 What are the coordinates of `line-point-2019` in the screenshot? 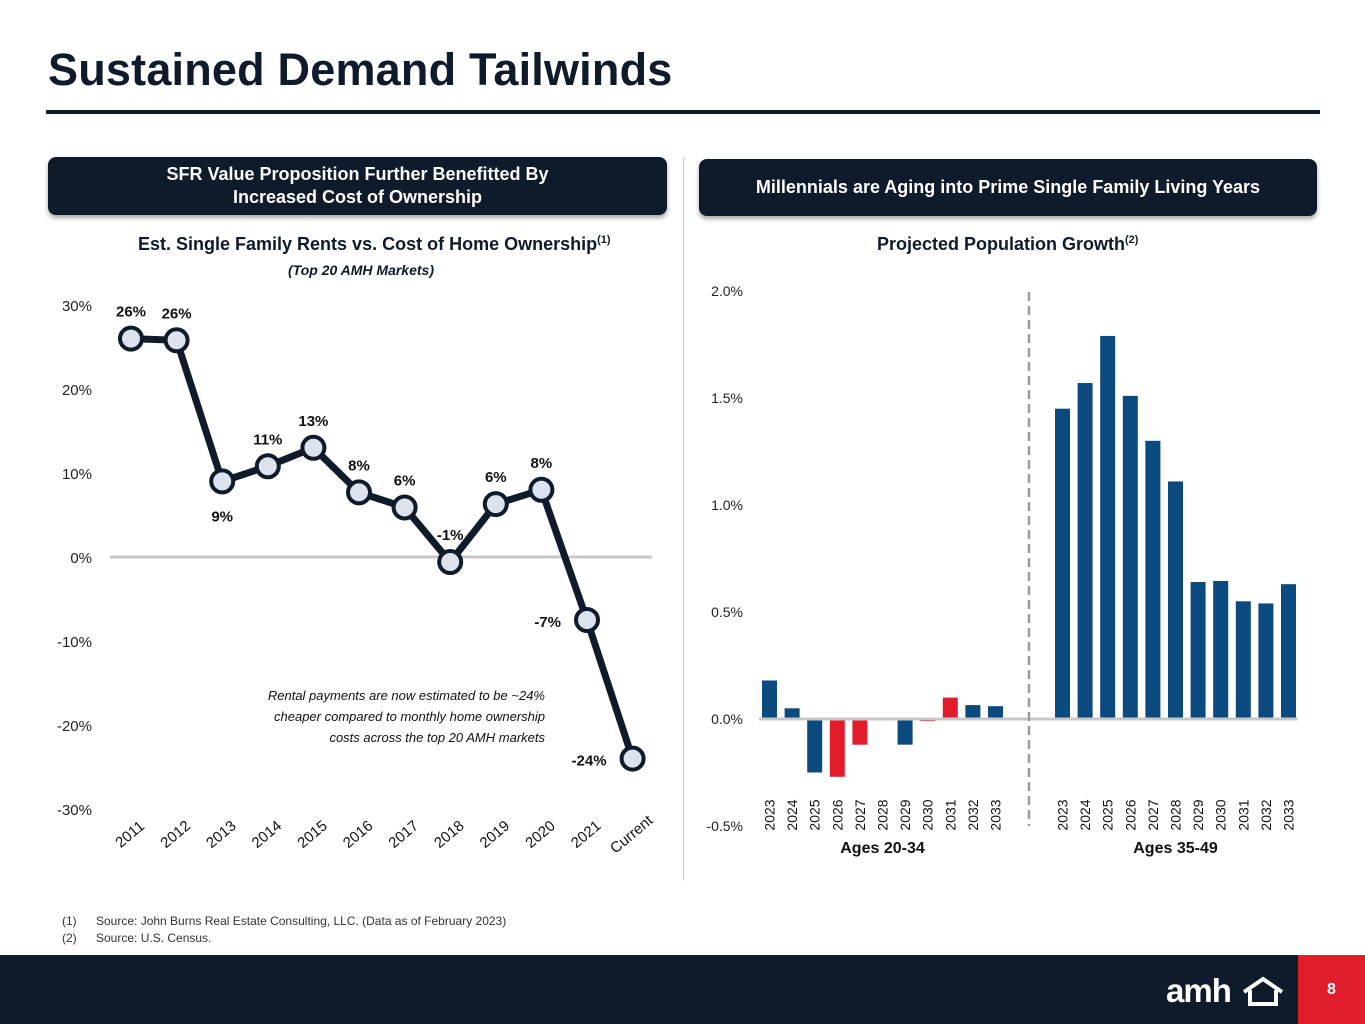 It's located at (495, 504).